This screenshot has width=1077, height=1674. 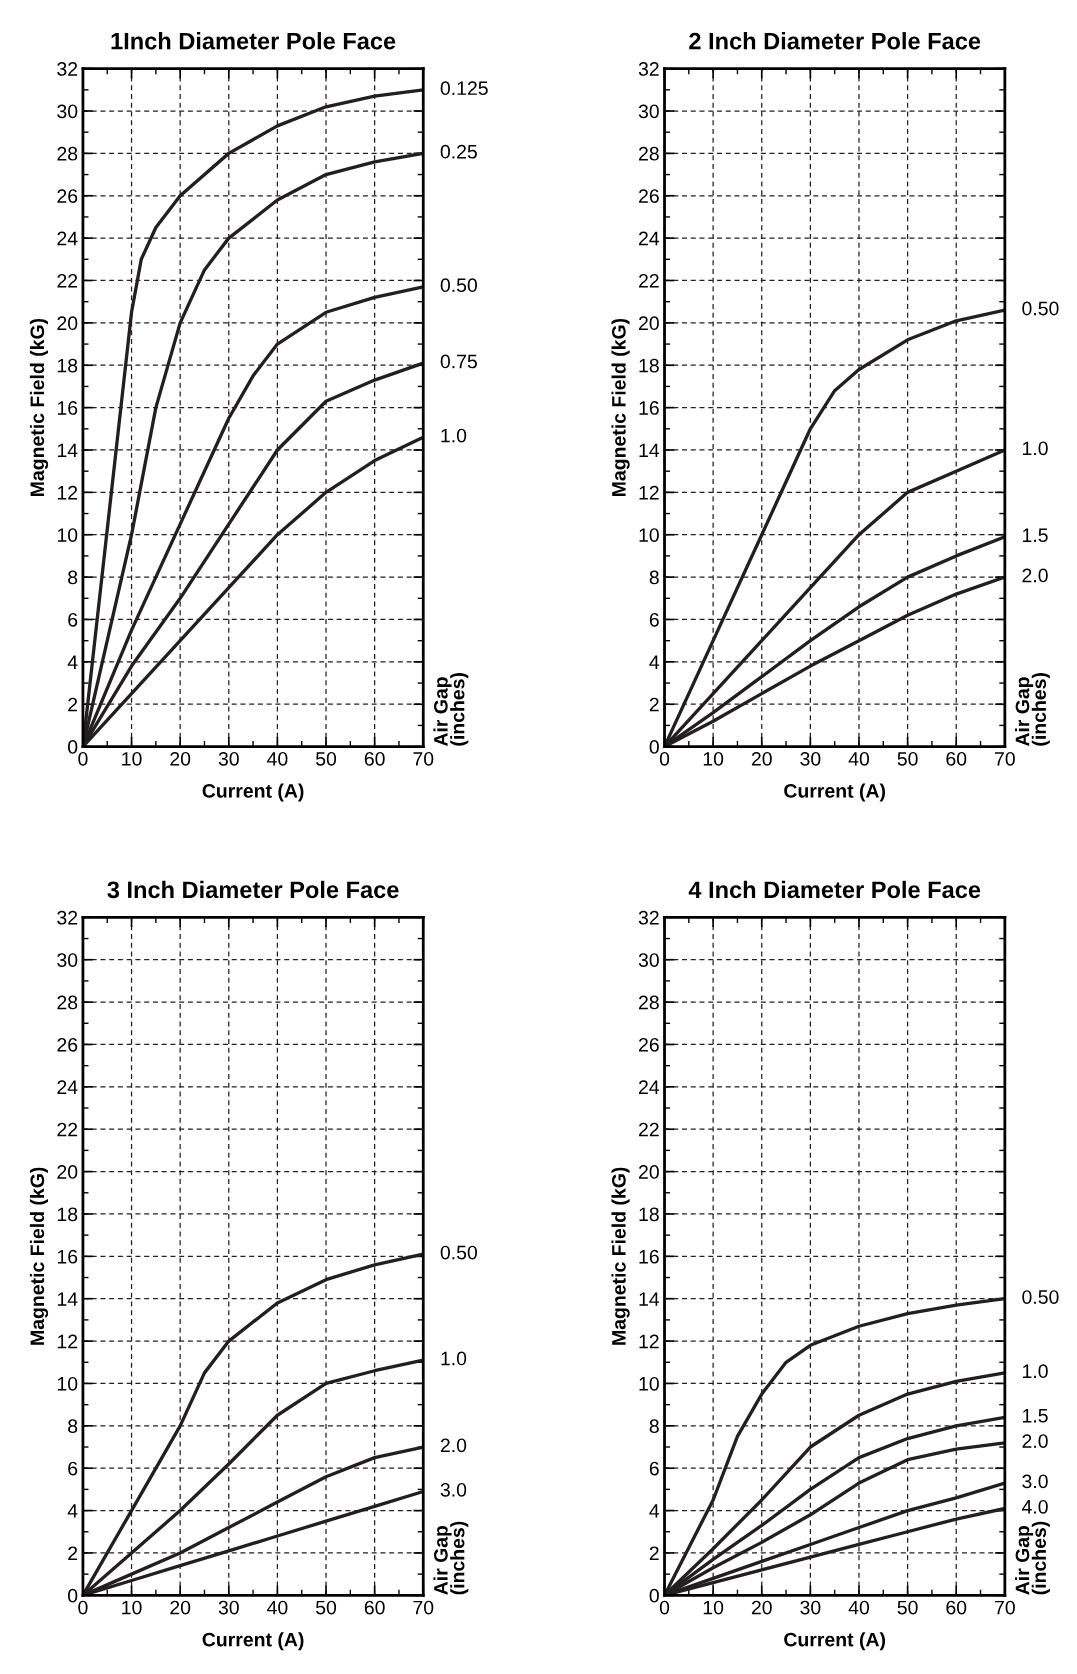 What do you see at coordinates (458, 151) in the screenshot?
I see `series-label: 0.25` at bounding box center [458, 151].